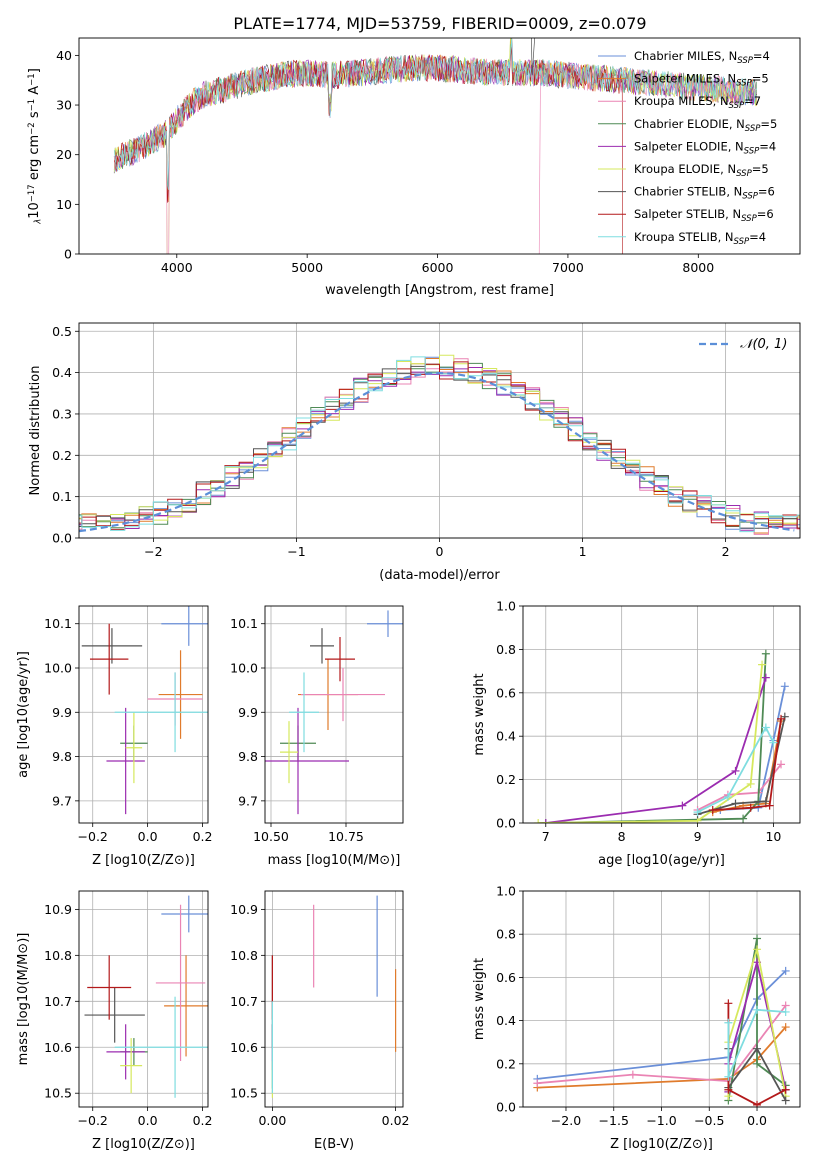 The width and height of the screenshot is (819, 1170). What do you see at coordinates (58, 623) in the screenshot?
I see `y-tick-label: 10.1` at bounding box center [58, 623].